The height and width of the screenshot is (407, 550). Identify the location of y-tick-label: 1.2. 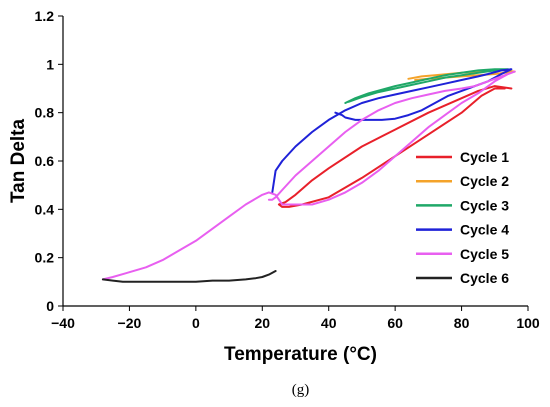
(45, 16).